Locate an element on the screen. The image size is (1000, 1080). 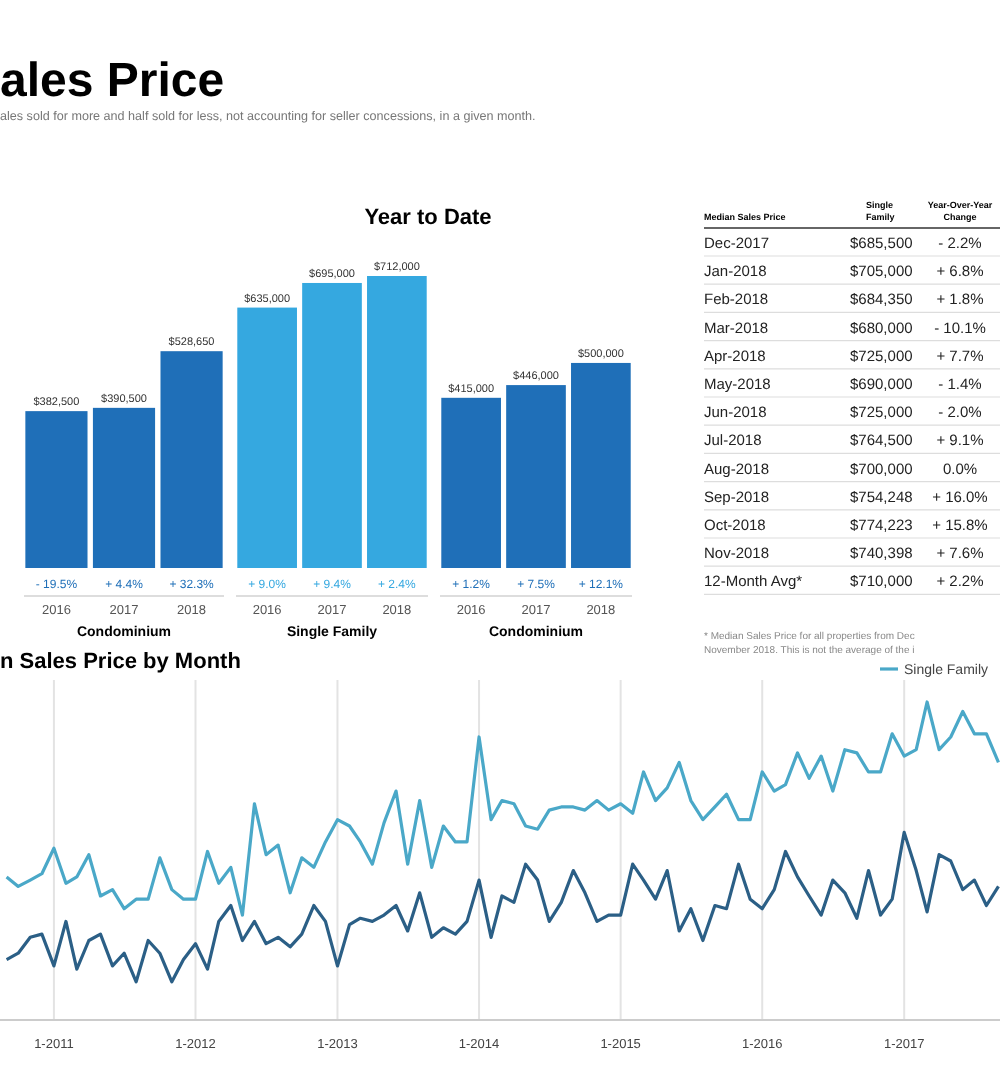
chart-title: n Sales Price by Month is located at coordinates (121, 662).